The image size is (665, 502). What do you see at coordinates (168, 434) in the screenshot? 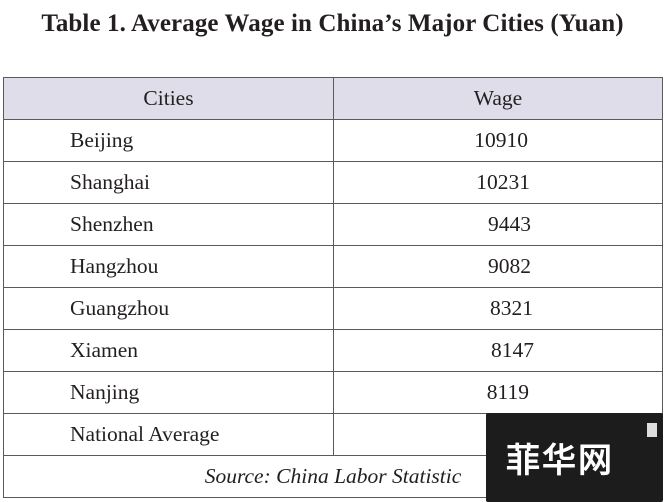
I see `city-cell: National Average` at bounding box center [168, 434].